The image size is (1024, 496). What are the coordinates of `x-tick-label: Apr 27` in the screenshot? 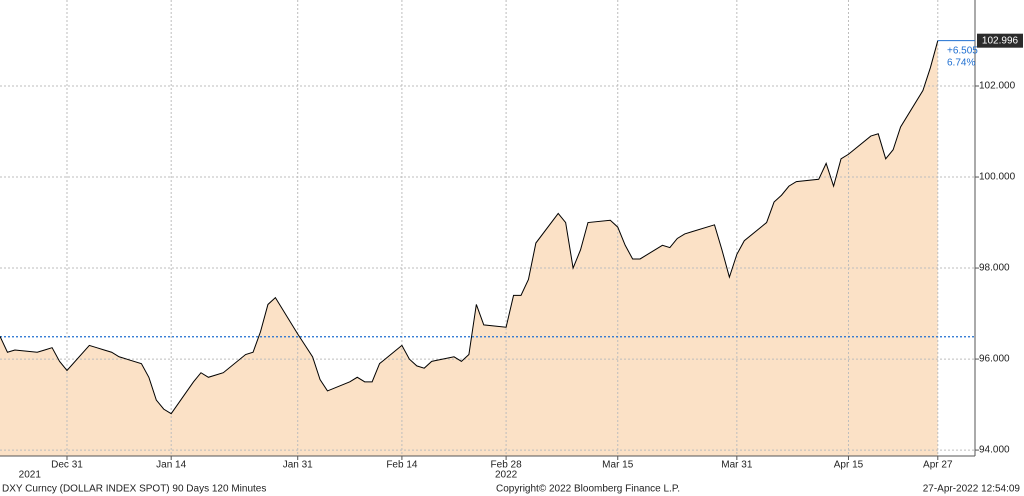 It's located at (938, 465).